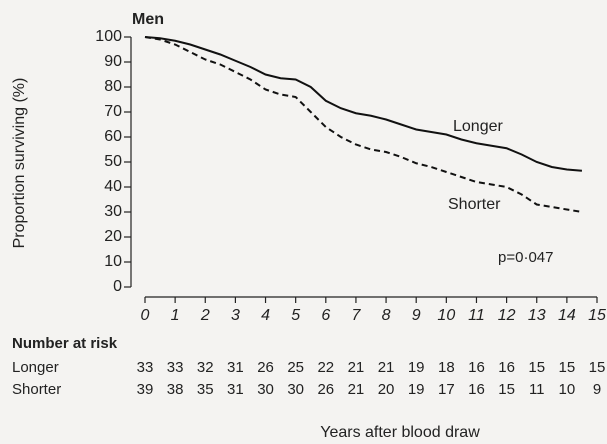  What do you see at coordinates (537, 389) in the screenshot?
I see `risk-count: 11` at bounding box center [537, 389].